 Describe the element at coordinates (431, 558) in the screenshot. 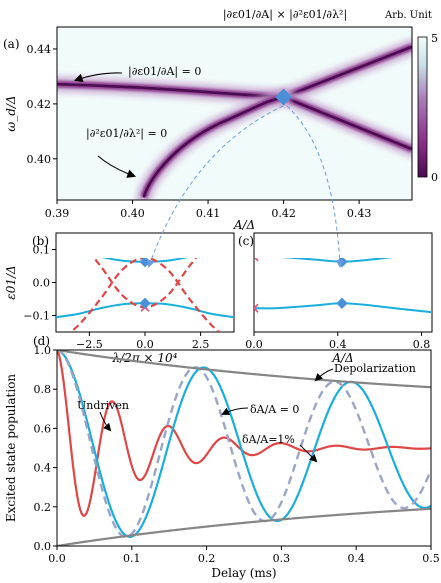

I see `d-xtick-label: 0.5` at that location.